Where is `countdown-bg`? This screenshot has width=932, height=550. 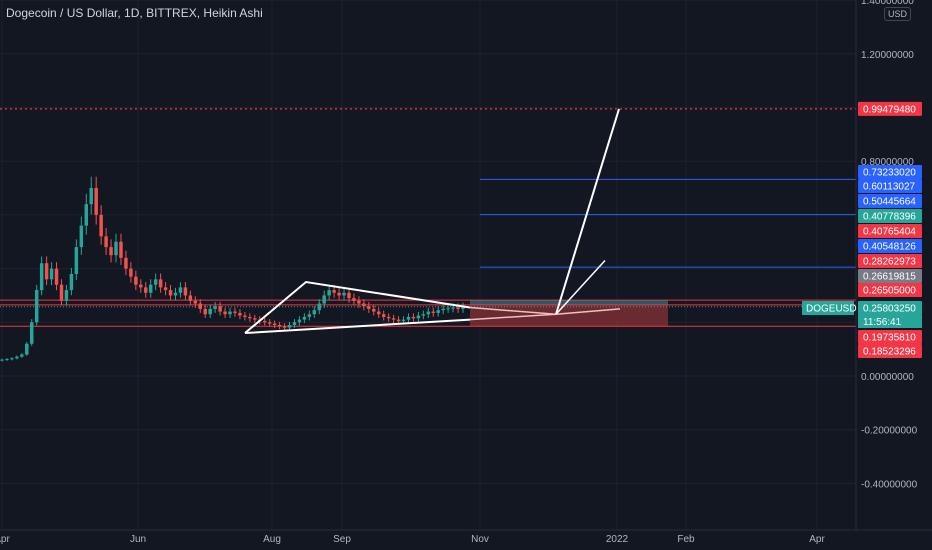
countdown-bg is located at coordinates (890, 321).